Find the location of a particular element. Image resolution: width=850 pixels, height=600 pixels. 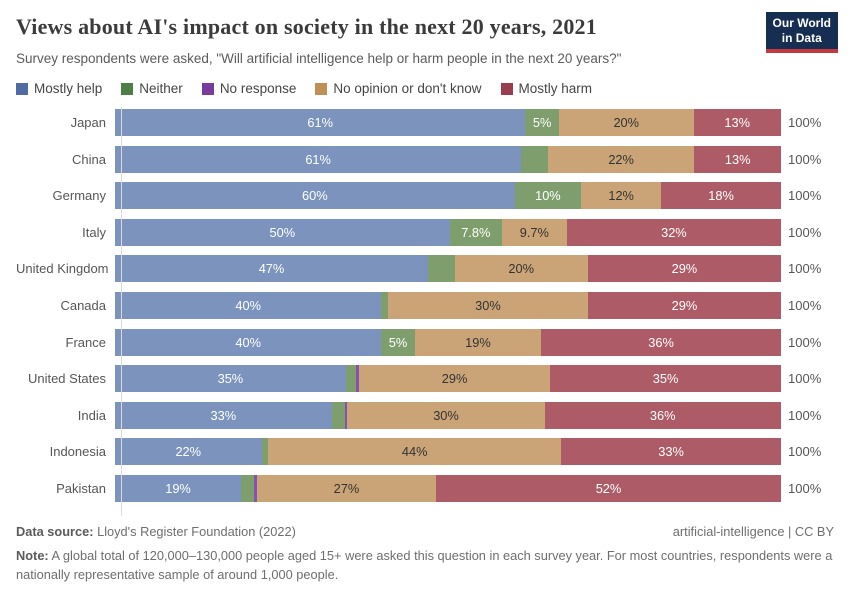

bar-value-label: 10% is located at coordinates (548, 196).